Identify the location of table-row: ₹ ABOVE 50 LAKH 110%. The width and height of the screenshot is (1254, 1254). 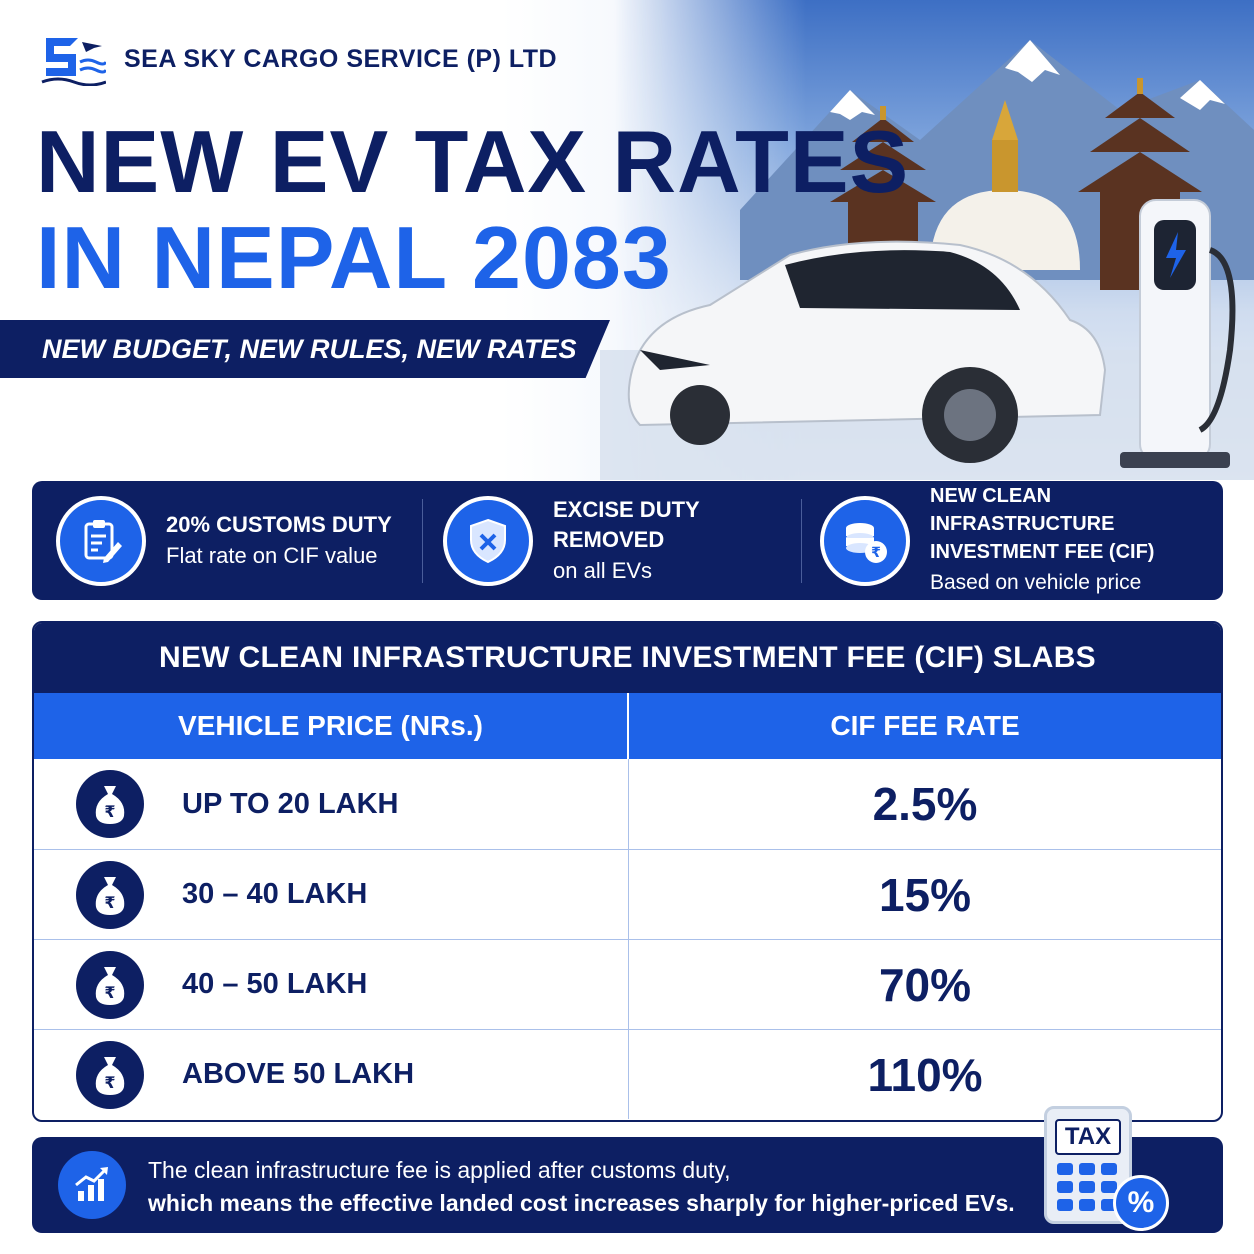
(627, 1074).